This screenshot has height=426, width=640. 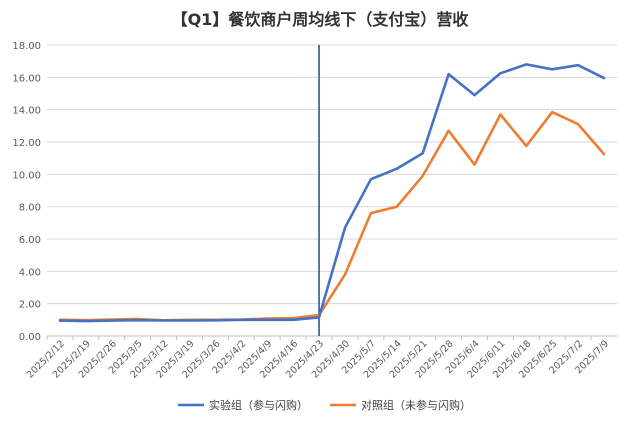 I want to click on chart-title: 【Q1】餐饮商户周均线下（支付宝）营收, so click(x=320, y=19).